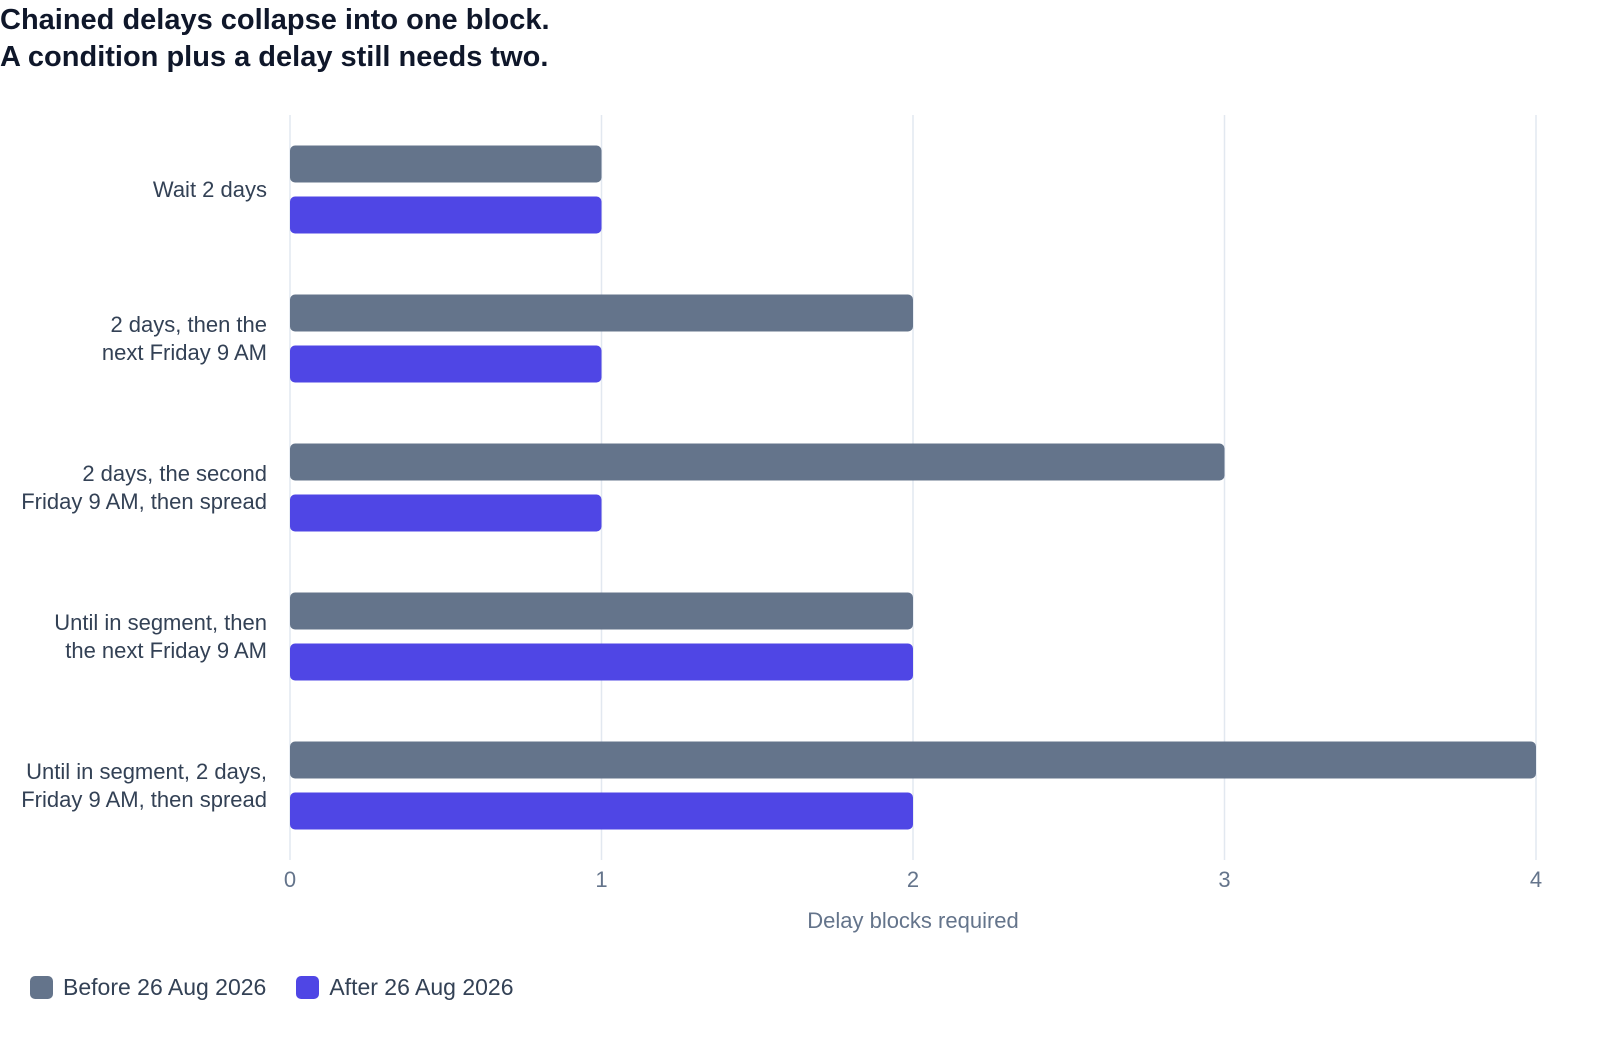  What do you see at coordinates (272, 987) in the screenshot?
I see `legend: Before 26 Aug 2026 After 26 Aug 2026` at bounding box center [272, 987].